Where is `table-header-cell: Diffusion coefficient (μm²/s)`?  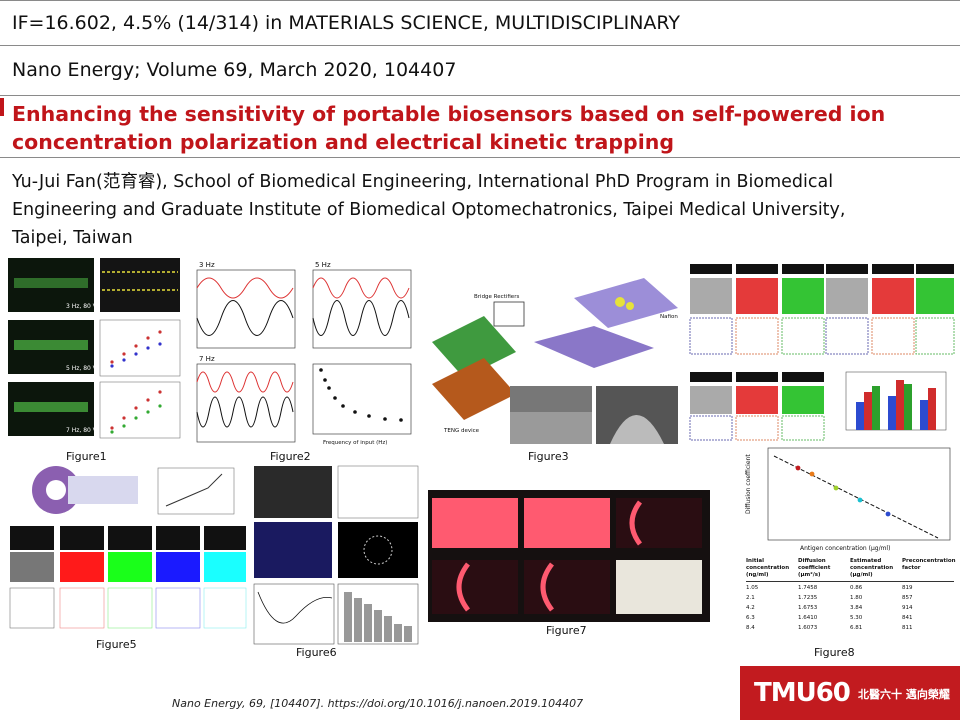
table-header-cell: Diffusion coefficient (μm²/s) is located at coordinates (814, 568).